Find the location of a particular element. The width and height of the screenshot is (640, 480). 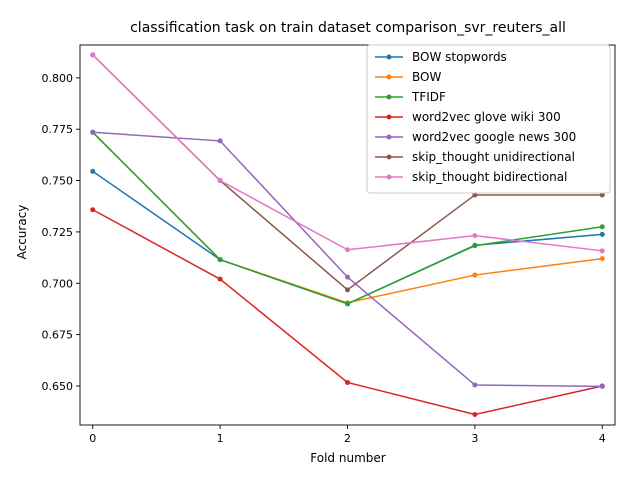

legend-label: word2vec glove wiki 300 is located at coordinates (486, 117).